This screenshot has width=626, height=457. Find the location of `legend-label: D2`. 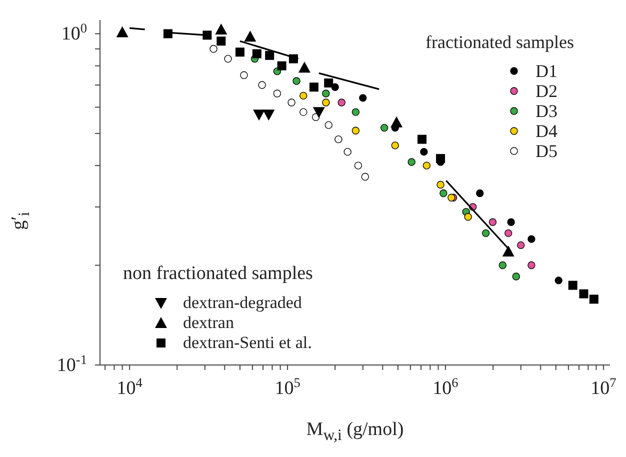

legend-label: D2 is located at coordinates (547, 91).